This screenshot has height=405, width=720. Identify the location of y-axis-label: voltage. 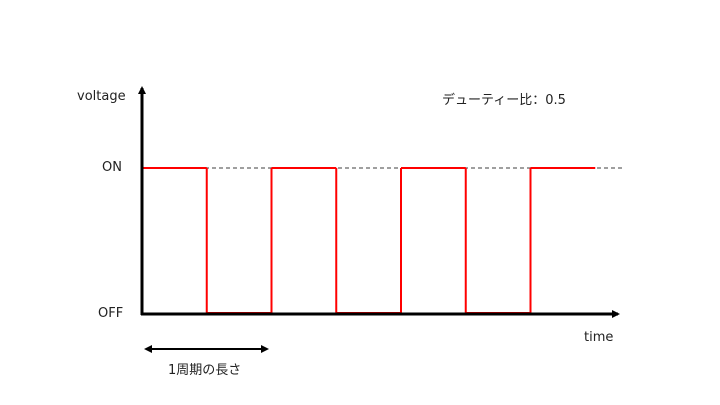
(101, 96).